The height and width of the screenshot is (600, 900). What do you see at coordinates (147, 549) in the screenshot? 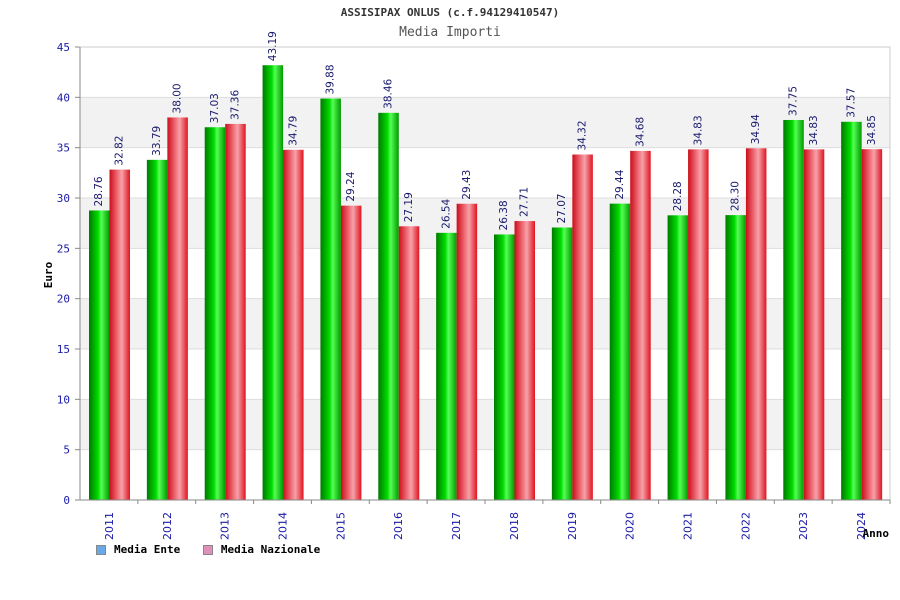
I see `legend-label-media-ente: Media Ente` at bounding box center [147, 549].